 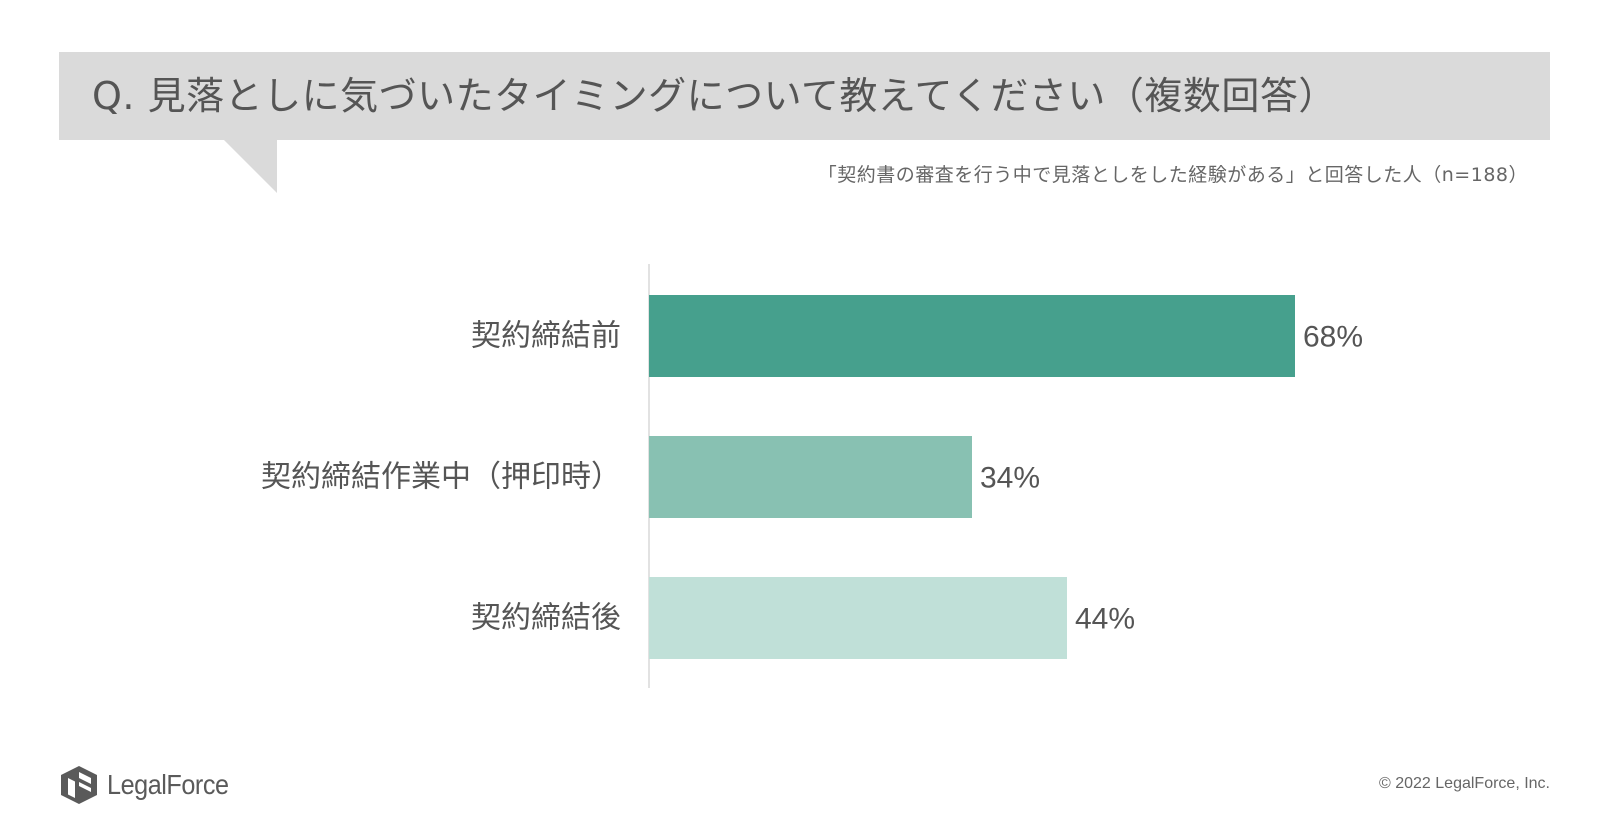 I want to click on copyright-notice: © 2022 LegalForce, Inc., so click(x=1464, y=783).